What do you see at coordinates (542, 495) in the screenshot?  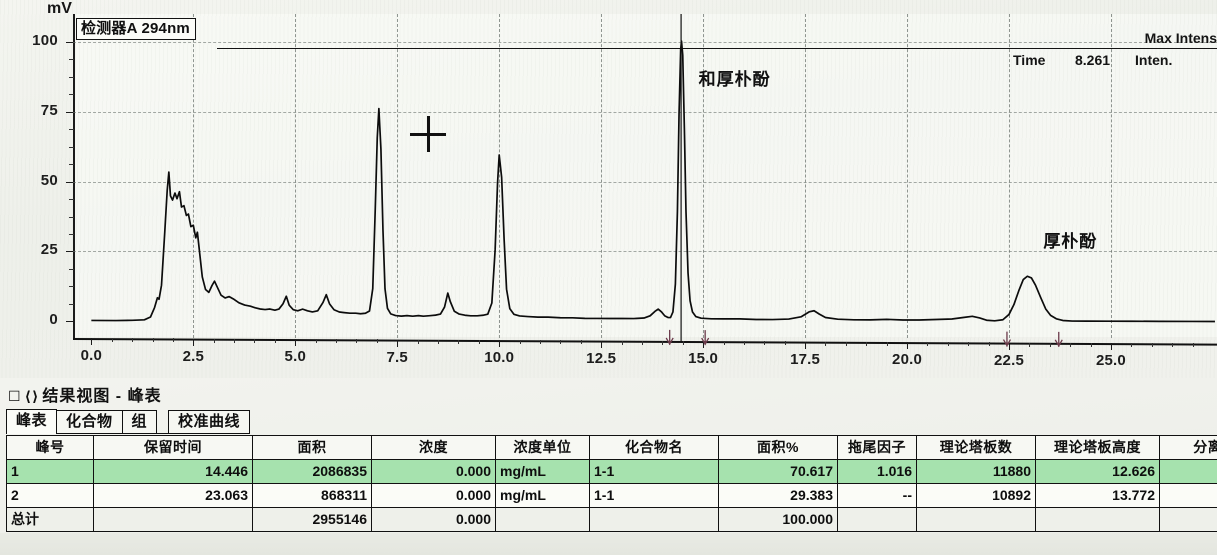 I see `cell-r1-c4: mg/mL` at bounding box center [542, 495].